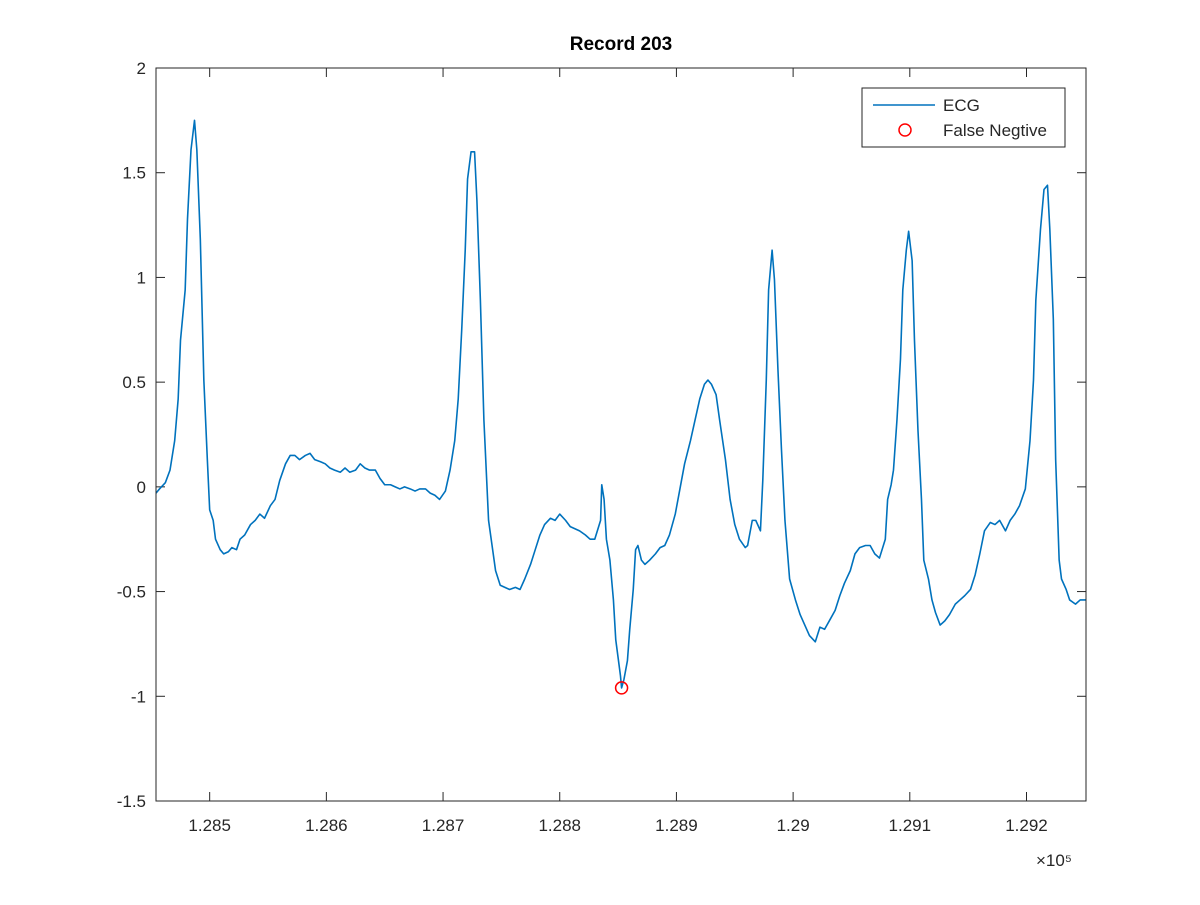 The image size is (1200, 905). I want to click on legend-marker, so click(905, 130).